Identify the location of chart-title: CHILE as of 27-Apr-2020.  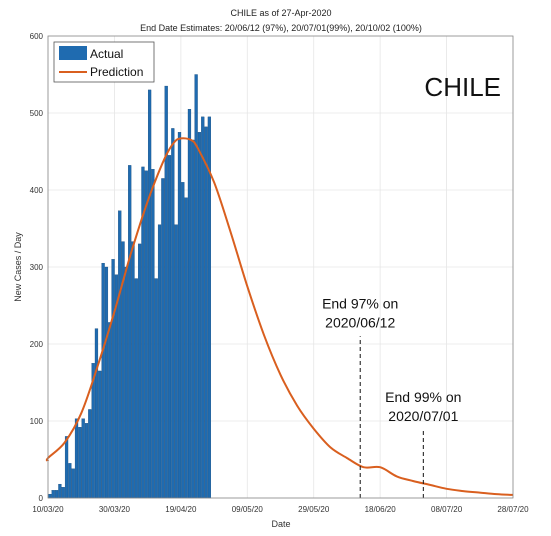
(280, 13).